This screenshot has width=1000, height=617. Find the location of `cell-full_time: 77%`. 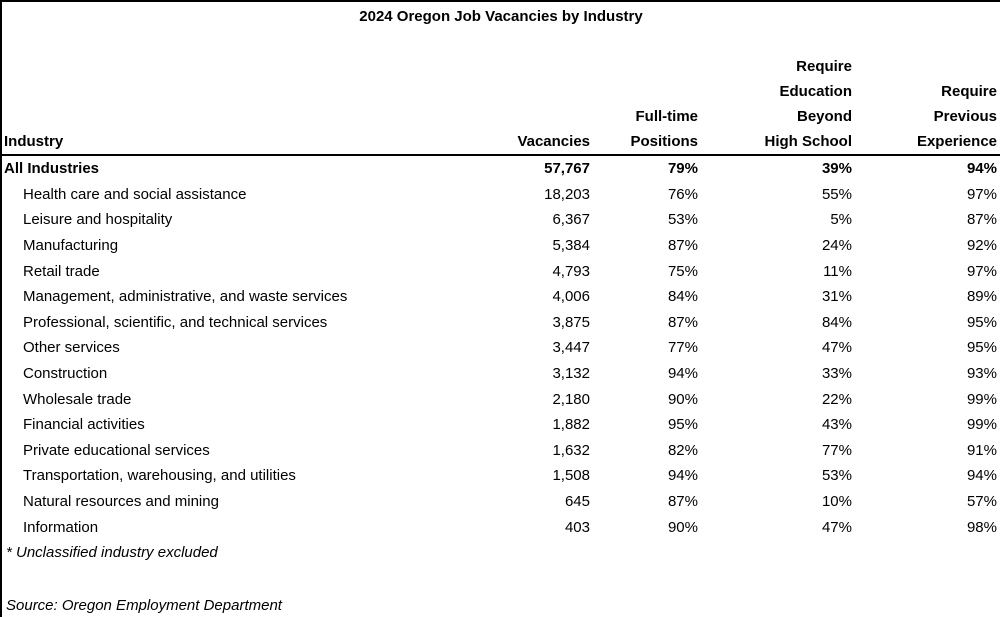

cell-full_time: 77% is located at coordinates (682, 348).